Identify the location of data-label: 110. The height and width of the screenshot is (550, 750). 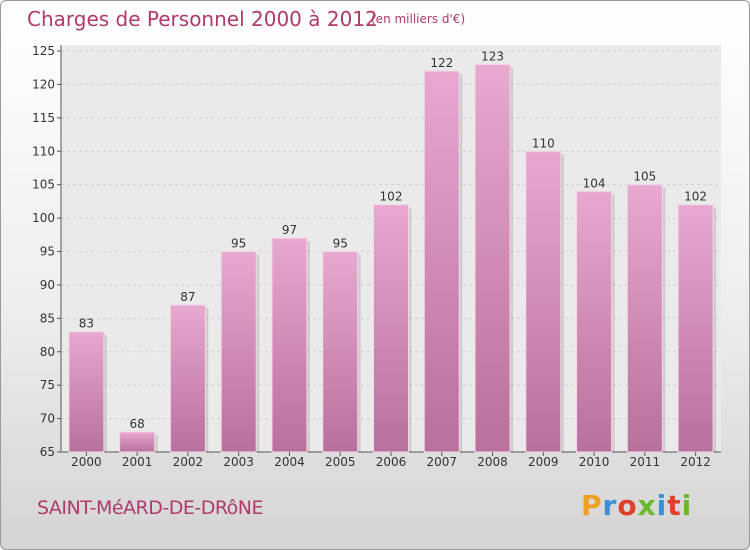
(543, 143).